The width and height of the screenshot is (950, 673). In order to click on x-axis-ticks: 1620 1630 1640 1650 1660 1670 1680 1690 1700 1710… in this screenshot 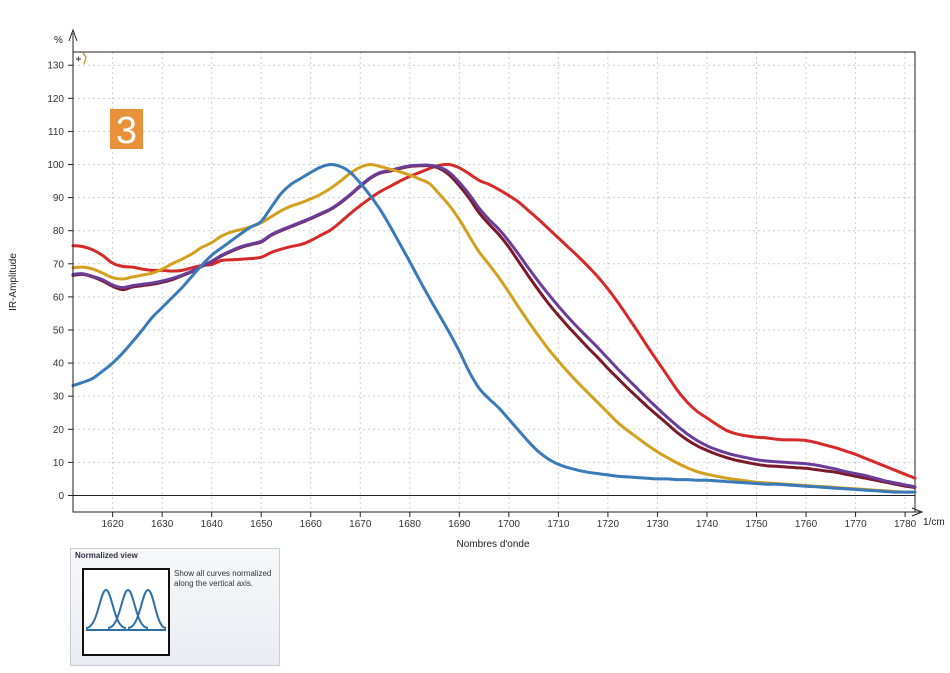, I will do `click(509, 521)`.